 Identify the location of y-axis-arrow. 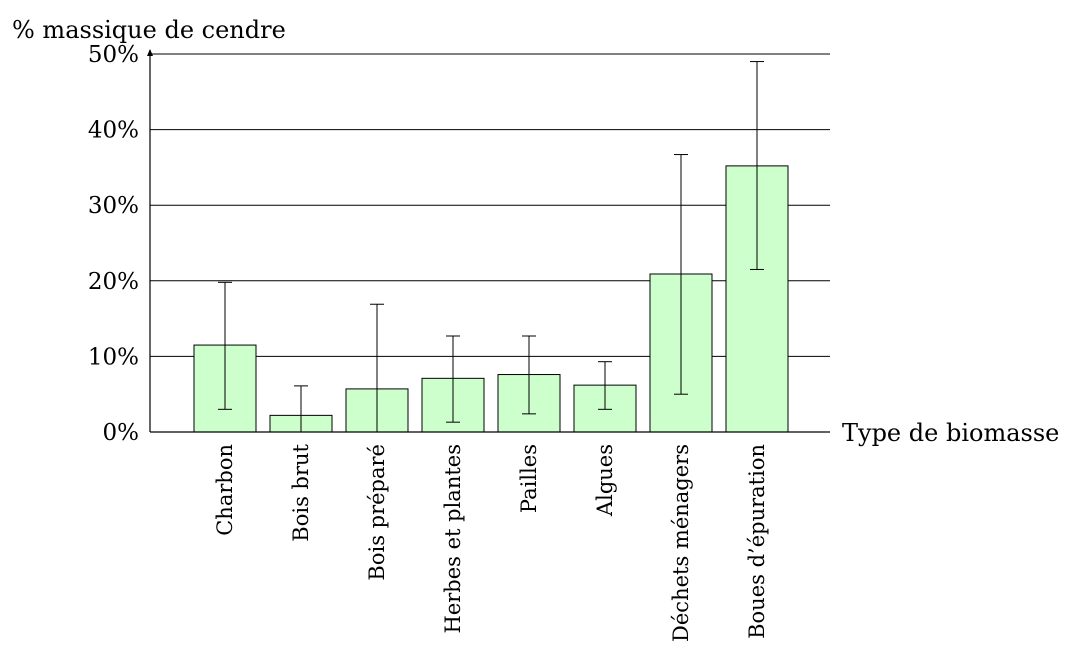
(150, 52).